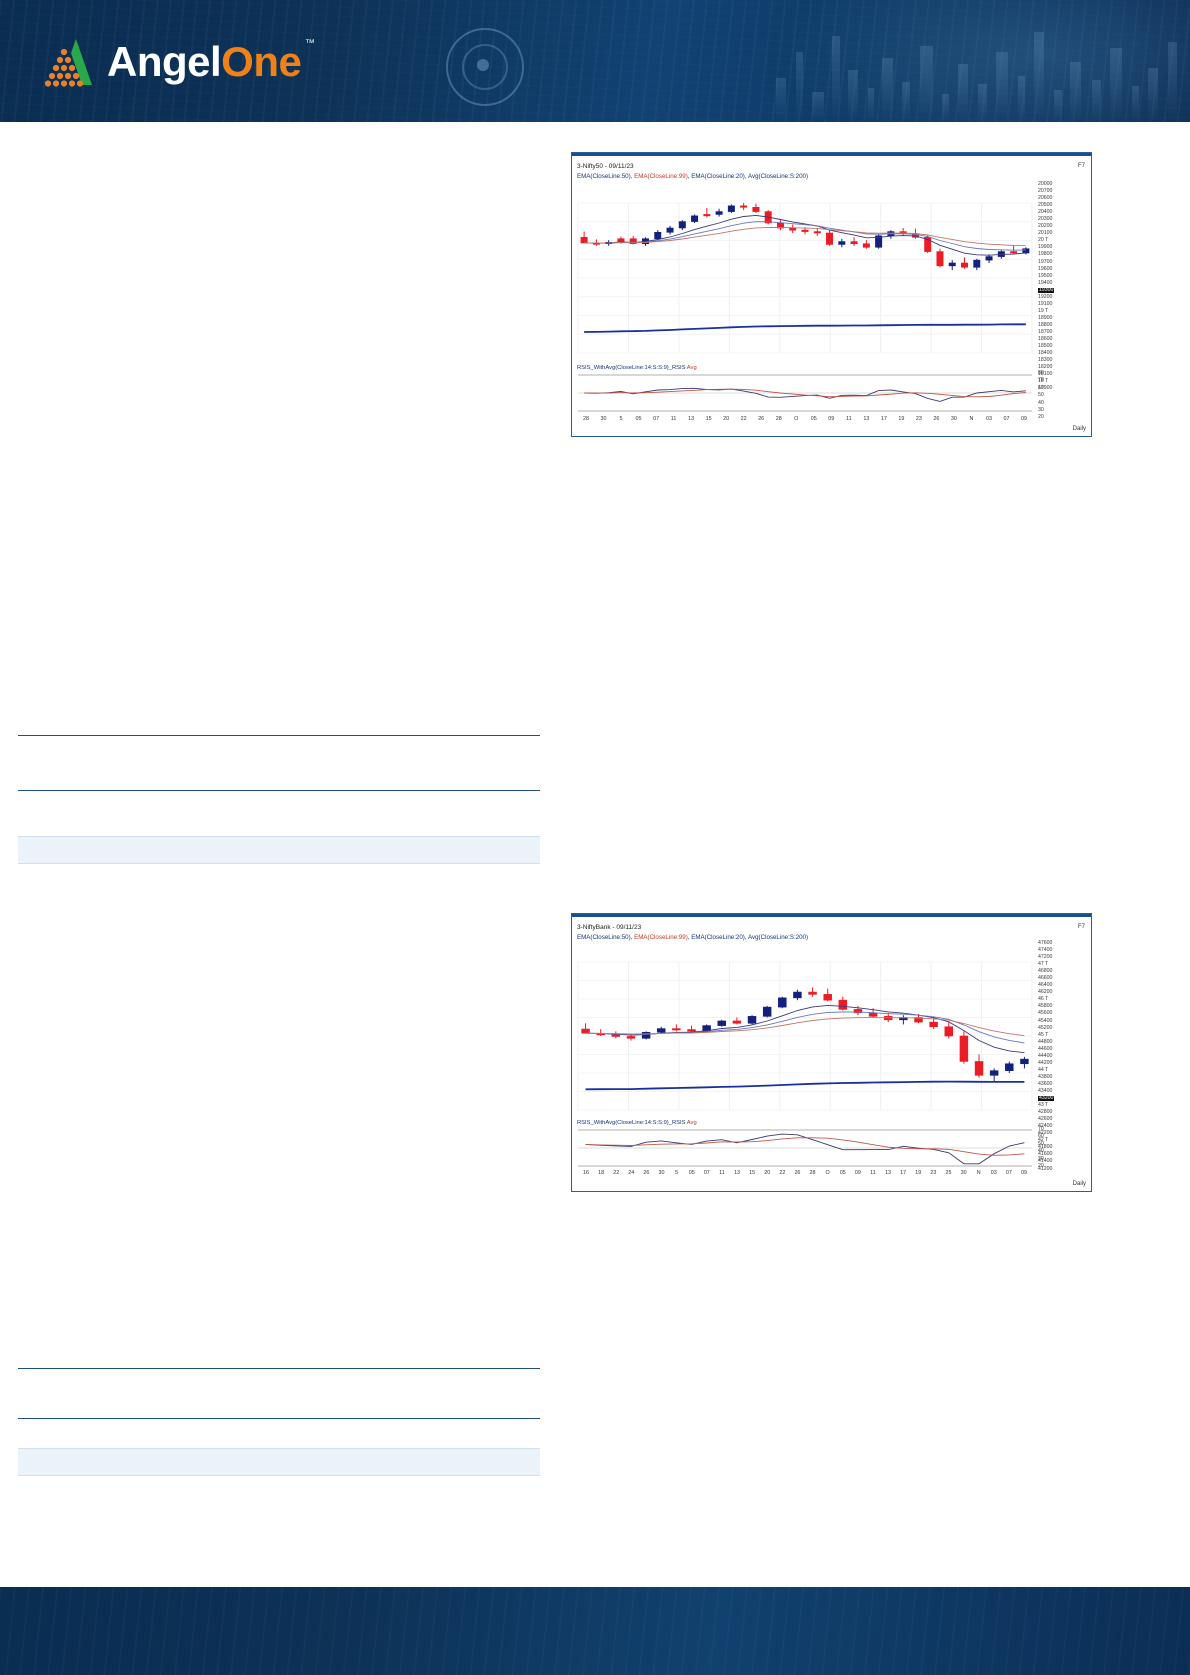  I want to click on price-tick: 18 T, so click(1043, 381).